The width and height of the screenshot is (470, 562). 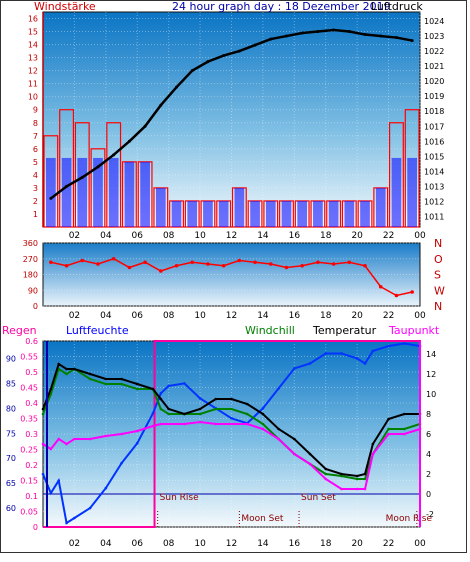 I want to click on direction-tick-label: 180, so click(x=30, y=275).